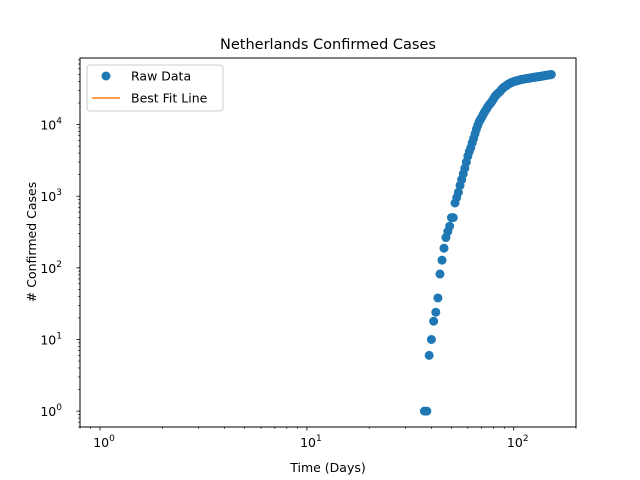 The image size is (640, 480). I want to click on legend-raw-data-label: Raw Data, so click(161, 76).